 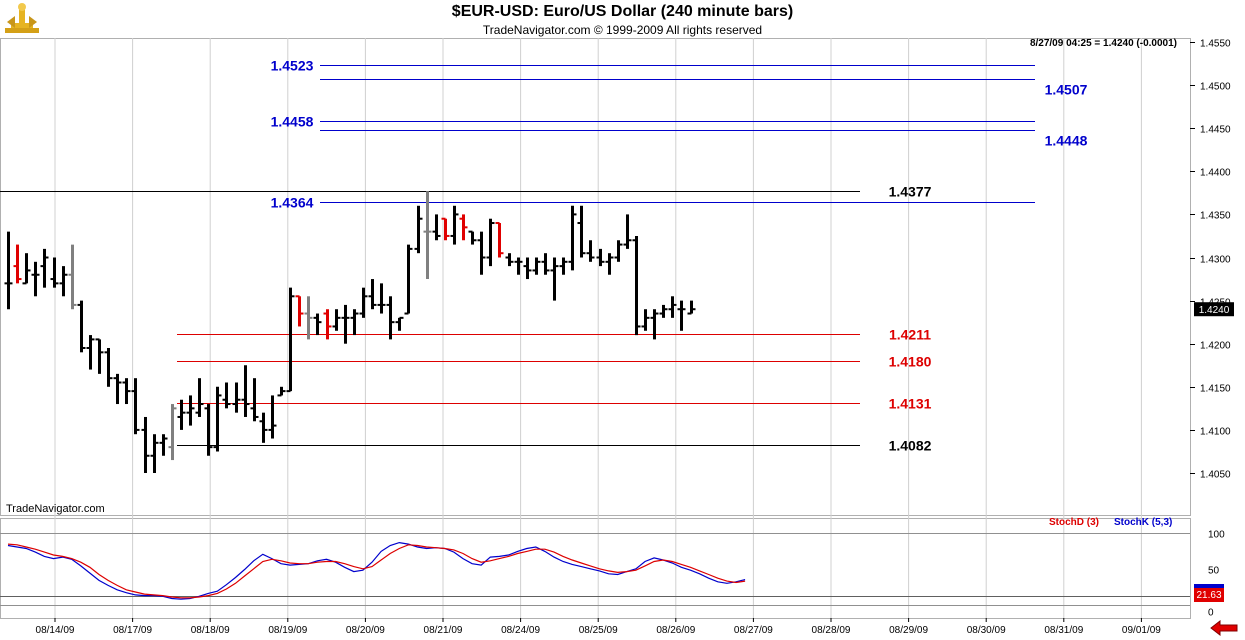 What do you see at coordinates (1215, 346) in the screenshot?
I see `price-tick-label: 1.4200` at bounding box center [1215, 346].